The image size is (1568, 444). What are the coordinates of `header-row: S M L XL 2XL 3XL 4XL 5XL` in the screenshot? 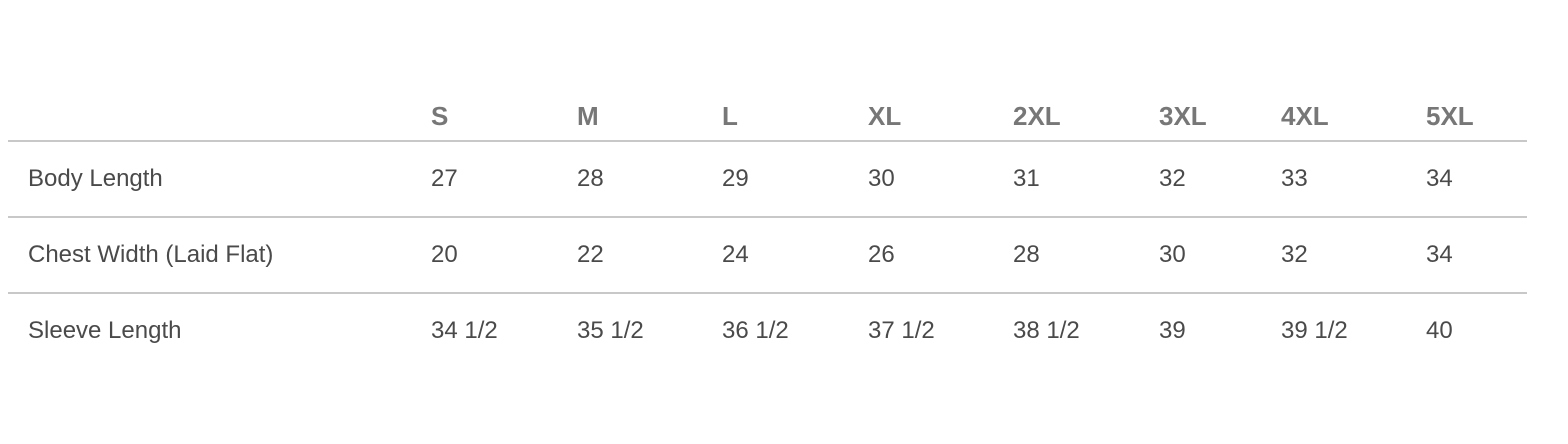 It's located at (767, 117).